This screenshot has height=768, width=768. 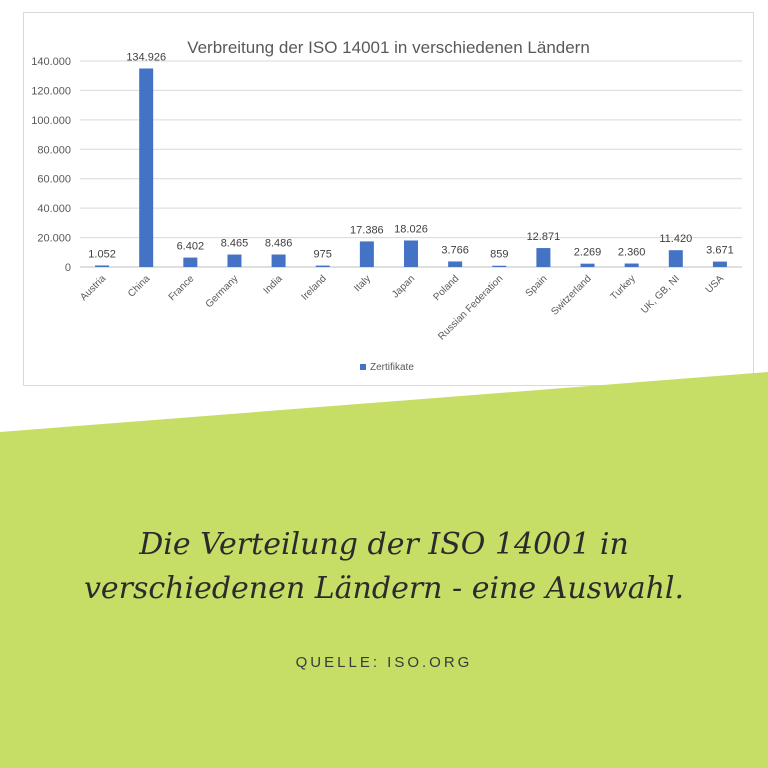 I want to click on y-tick-label: 100.000, so click(x=51, y=121).